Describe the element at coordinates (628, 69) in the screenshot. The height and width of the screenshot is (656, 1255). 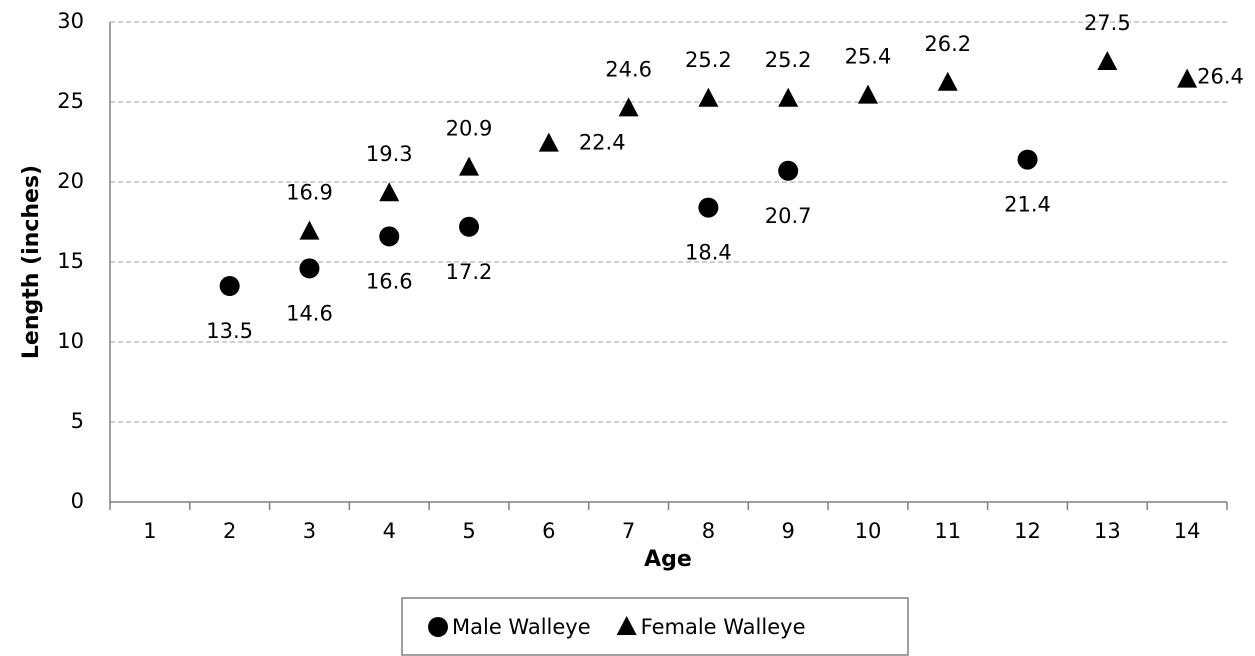
I see `data-label: 24.6` at that location.